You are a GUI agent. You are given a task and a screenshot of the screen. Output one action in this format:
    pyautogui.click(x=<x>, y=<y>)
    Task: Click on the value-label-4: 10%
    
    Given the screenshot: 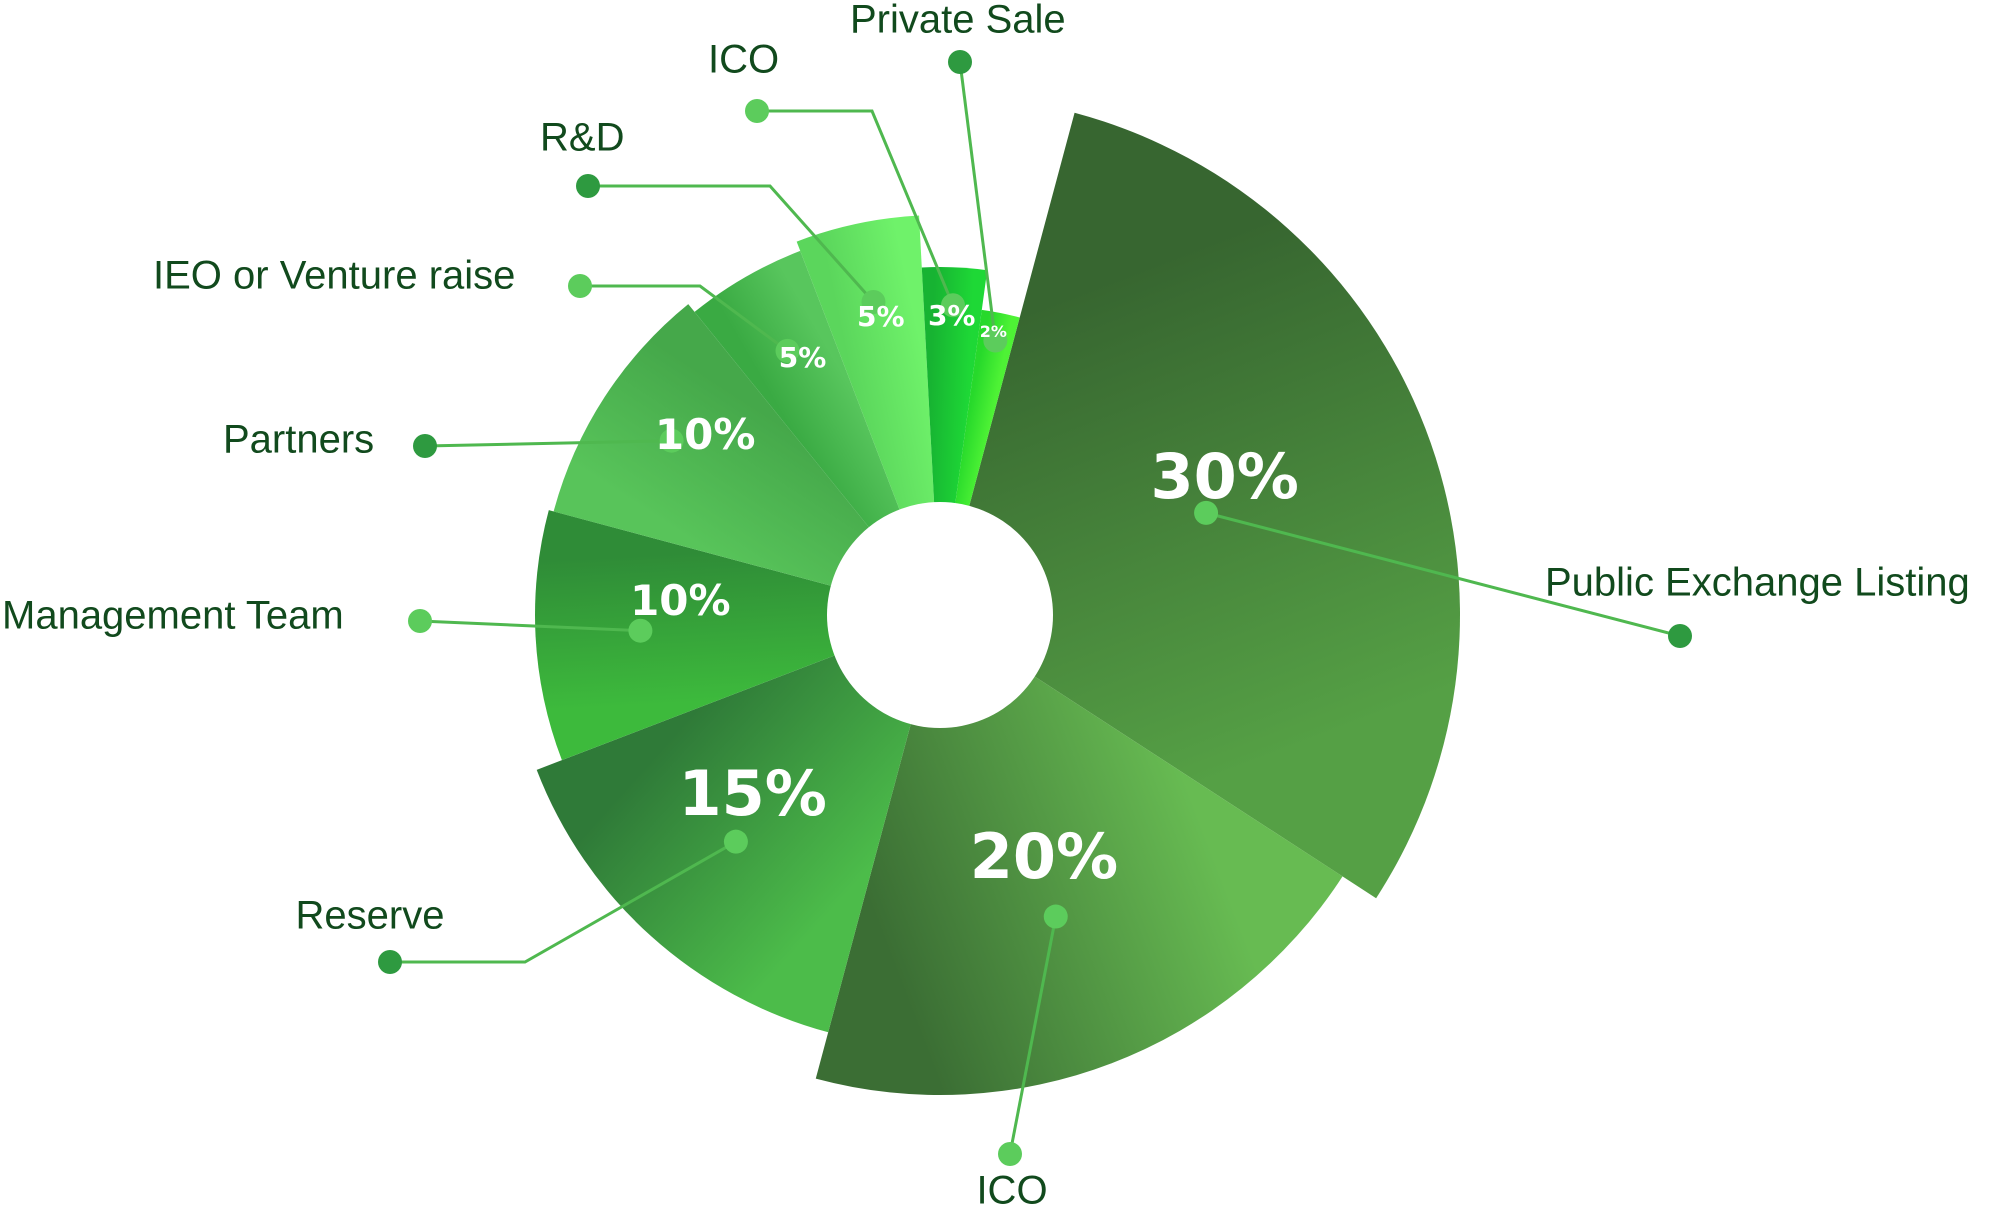 What is the action you would take?
    pyautogui.click(x=705, y=434)
    